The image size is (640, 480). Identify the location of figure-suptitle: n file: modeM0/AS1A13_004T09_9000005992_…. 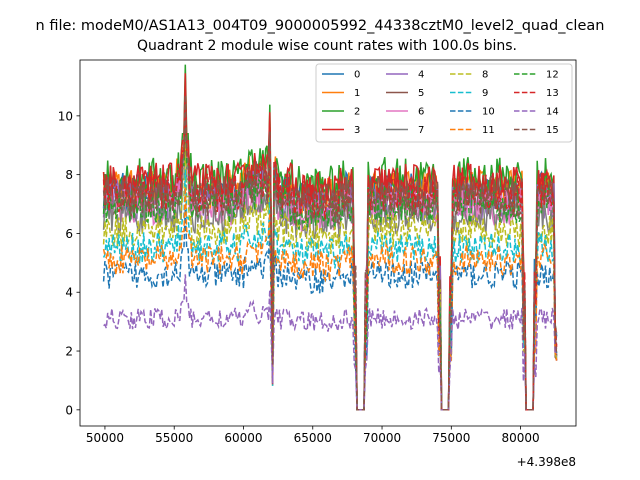
(320, 26).